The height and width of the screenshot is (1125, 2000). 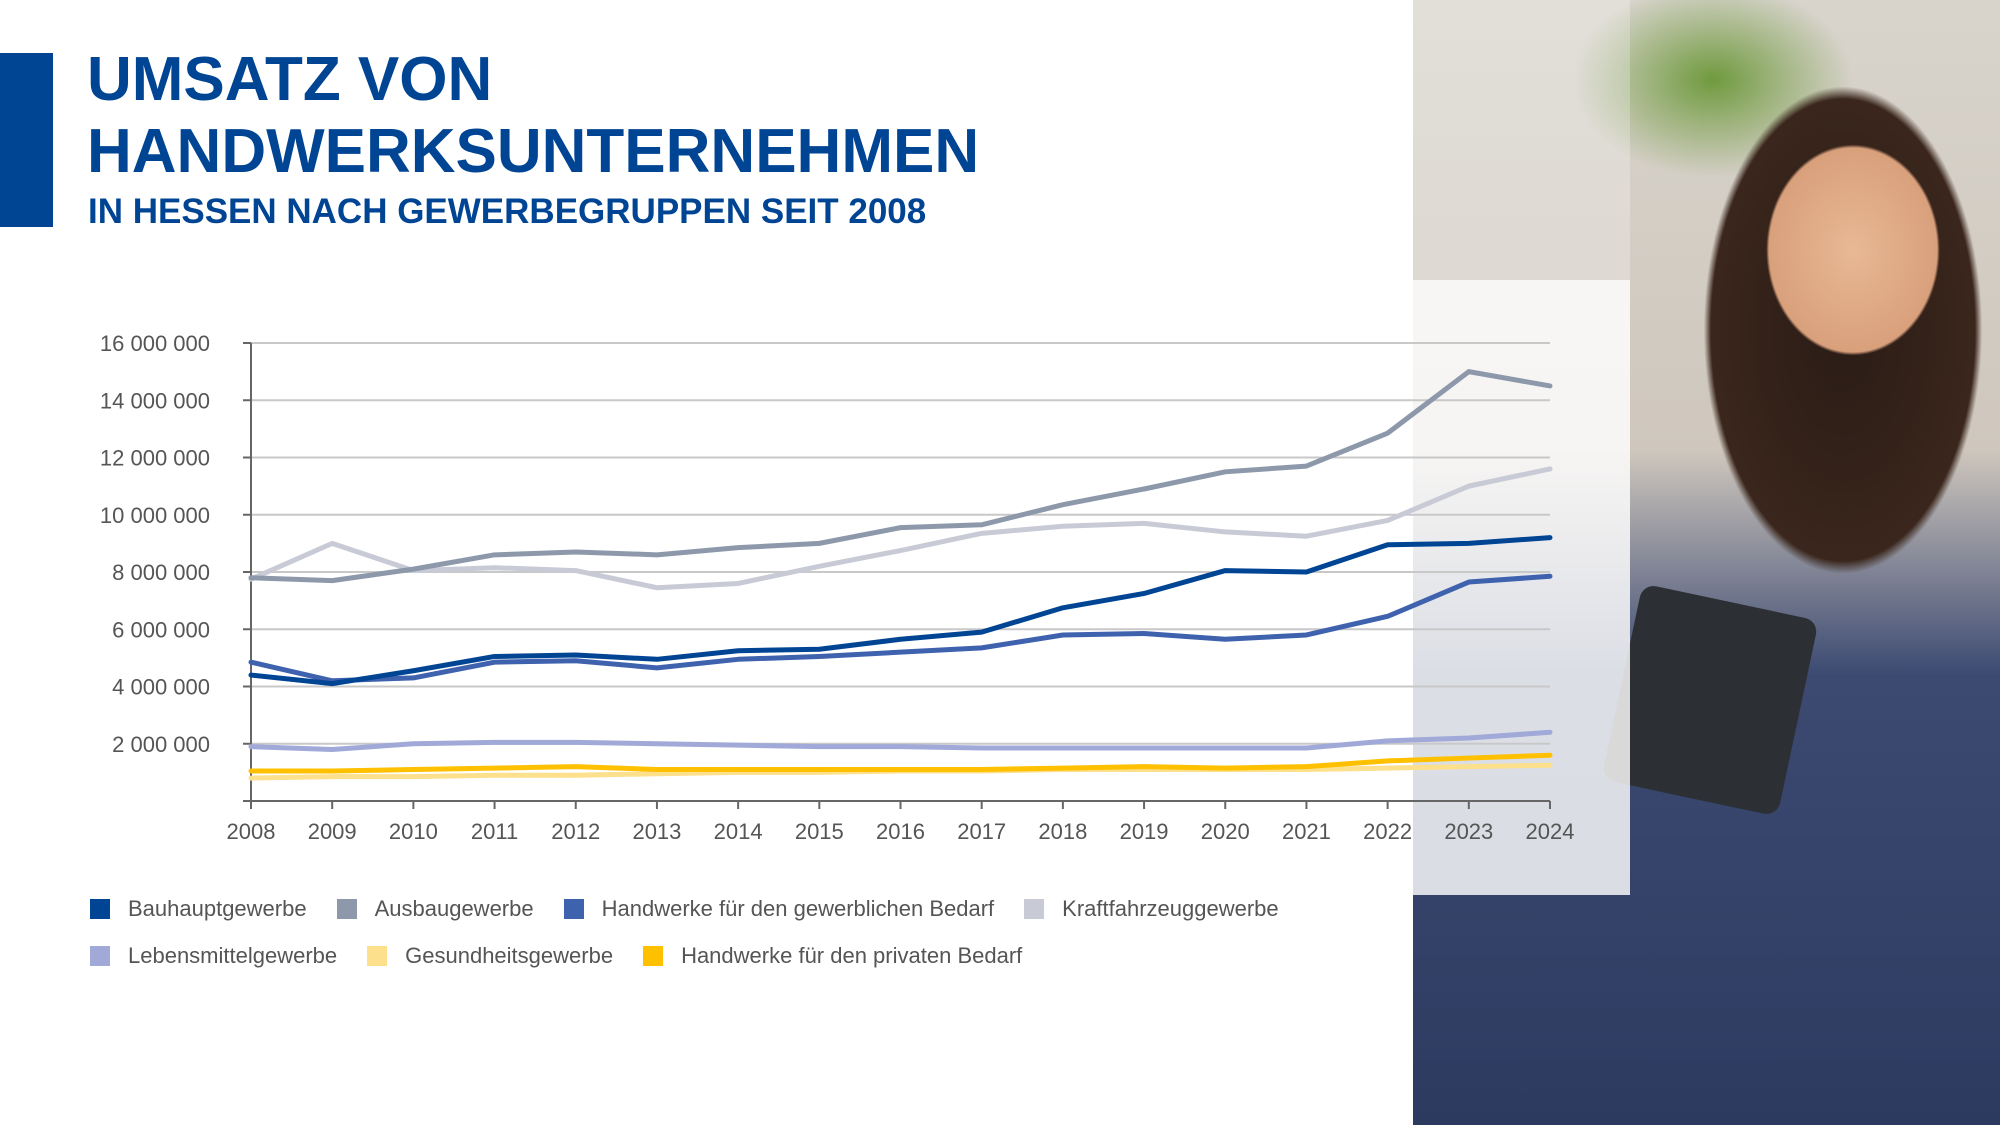 I want to click on x-tick-label: 2009, so click(x=332, y=831).